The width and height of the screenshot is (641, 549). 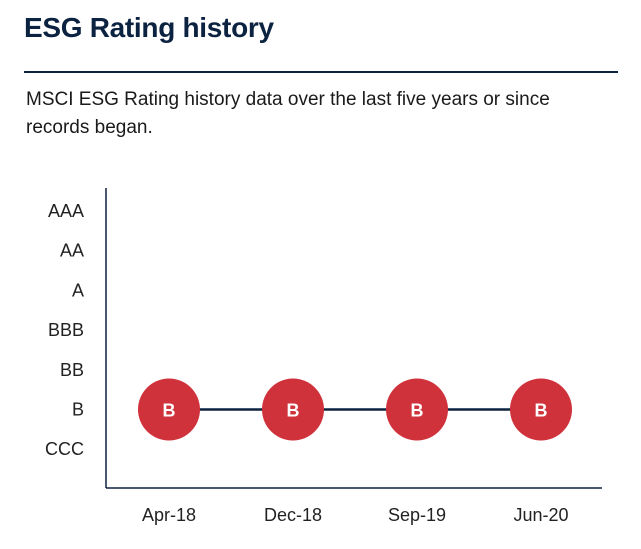 What do you see at coordinates (66, 330) in the screenshot?
I see `y-tick-label: BBB` at bounding box center [66, 330].